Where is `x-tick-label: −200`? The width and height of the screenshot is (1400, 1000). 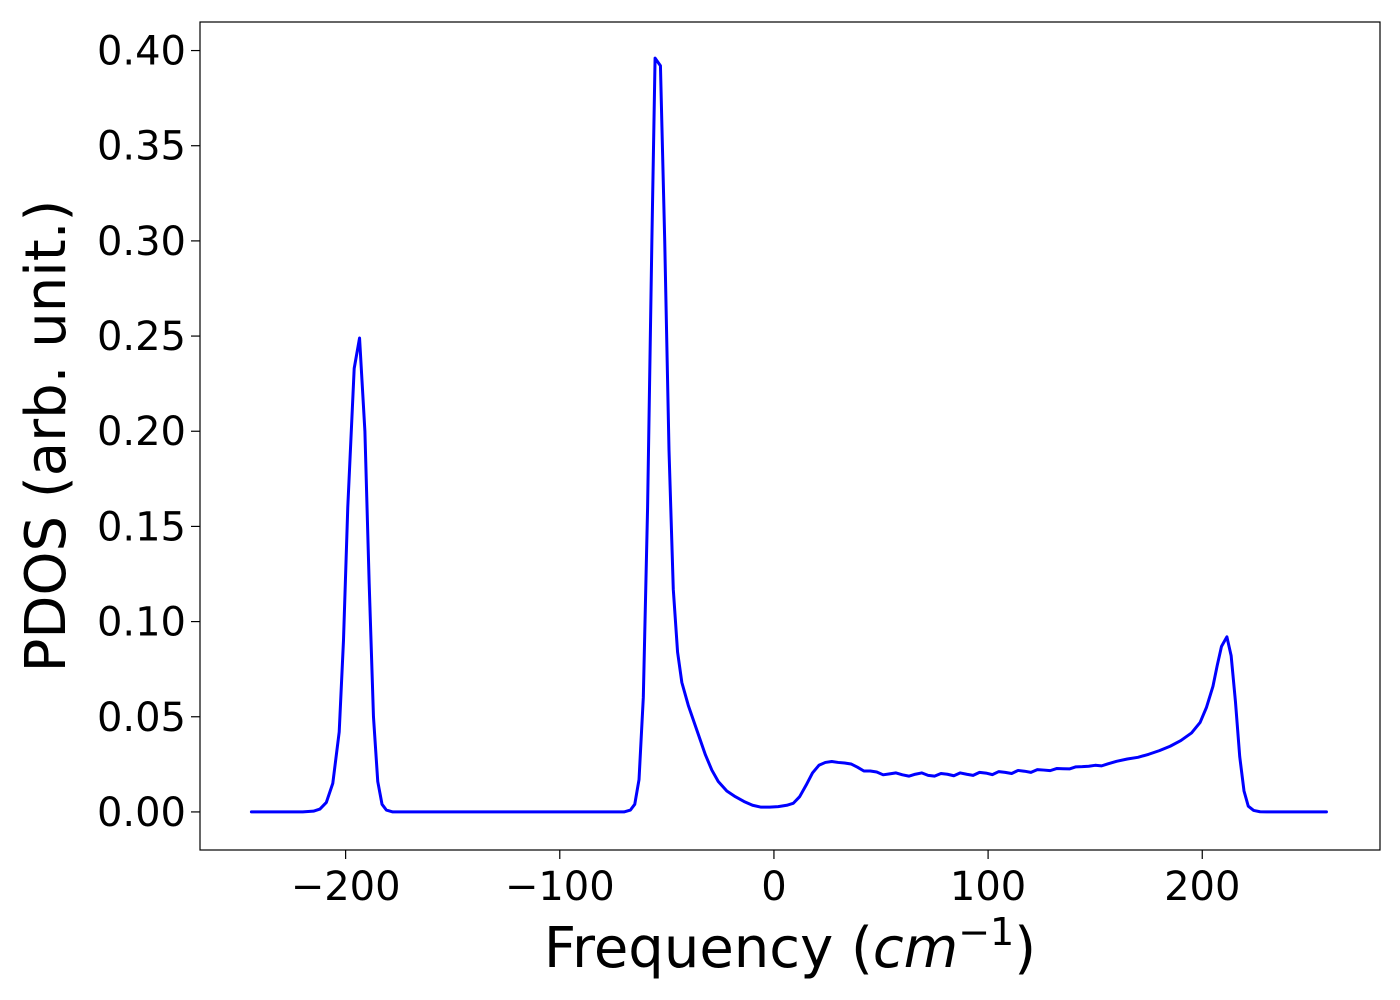 x-tick-label: −200 is located at coordinates (346, 887).